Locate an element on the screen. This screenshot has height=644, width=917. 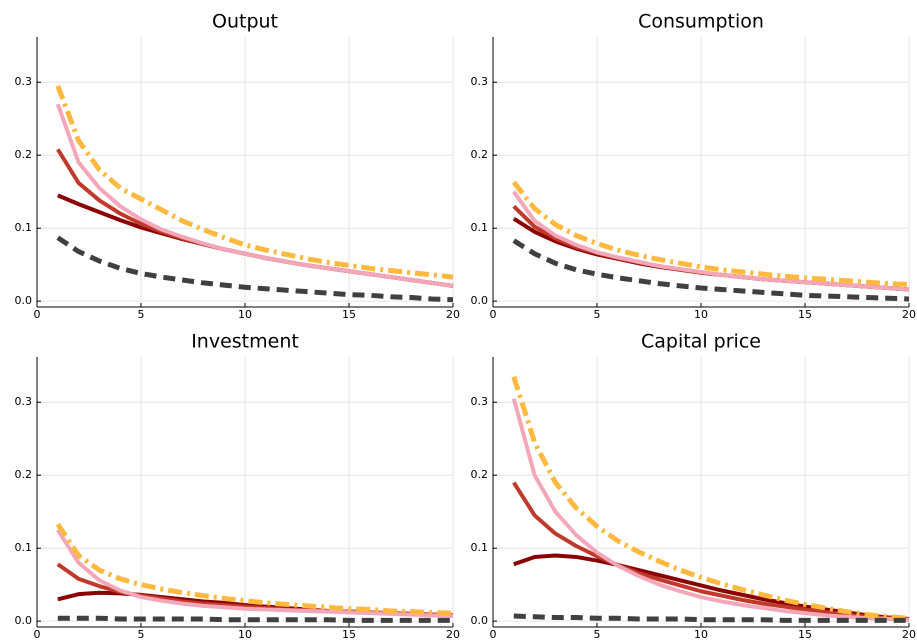
subplot-title: Investment is located at coordinates (245, 342).